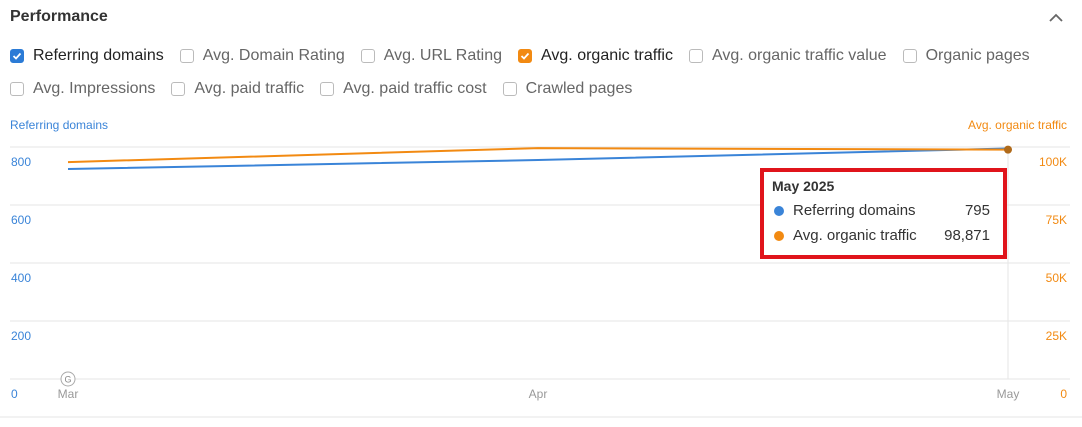  Describe the element at coordinates (855, 235) in the screenshot. I see `tooltip-name: Avg. organic traffic` at that location.